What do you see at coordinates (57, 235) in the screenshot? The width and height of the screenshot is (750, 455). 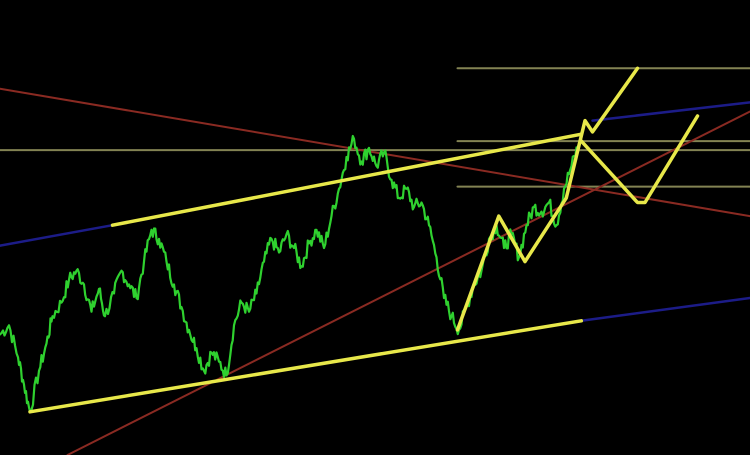 I see `channel-upper-extension-line` at bounding box center [57, 235].